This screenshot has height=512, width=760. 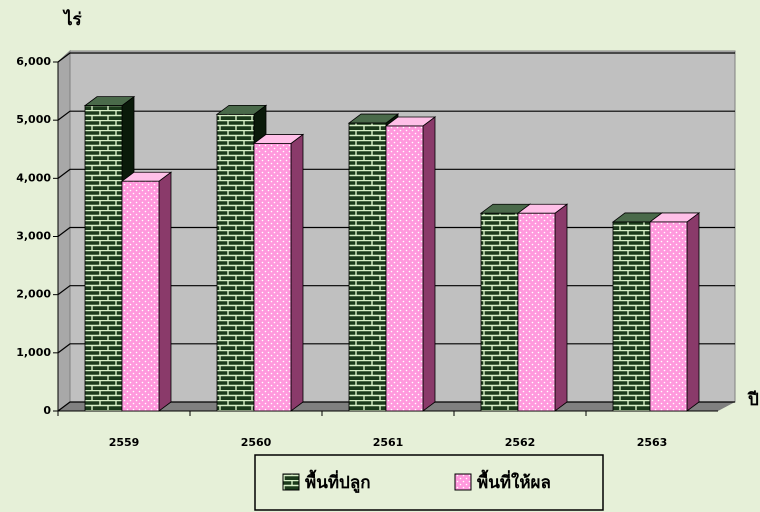 I want to click on legend-label: พื้นที่ให้ผล, so click(x=514, y=481).